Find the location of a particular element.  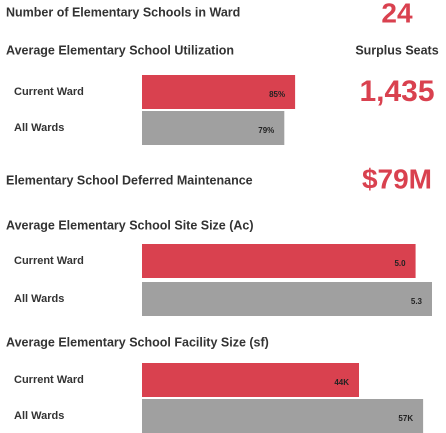

kpi-value: 1,435 is located at coordinates (396, 91).